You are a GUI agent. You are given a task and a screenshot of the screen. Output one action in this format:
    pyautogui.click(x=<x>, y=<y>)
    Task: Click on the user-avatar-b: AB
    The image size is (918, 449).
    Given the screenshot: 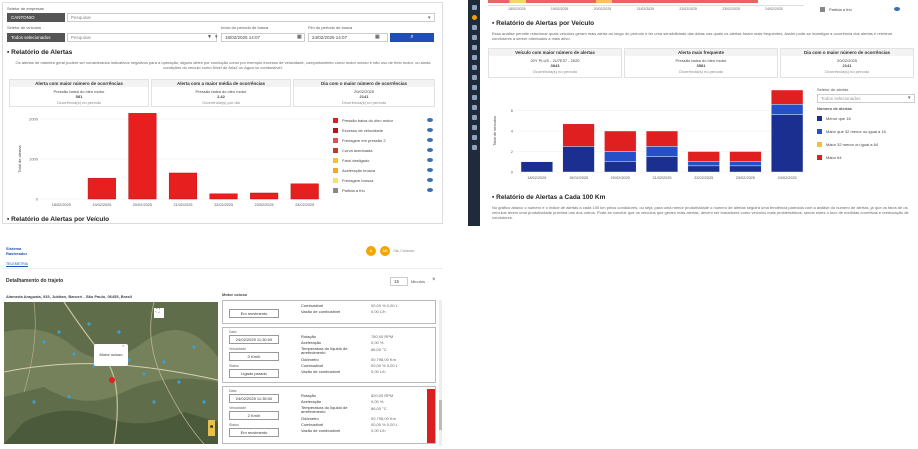 What is the action you would take?
    pyautogui.click(x=385, y=251)
    